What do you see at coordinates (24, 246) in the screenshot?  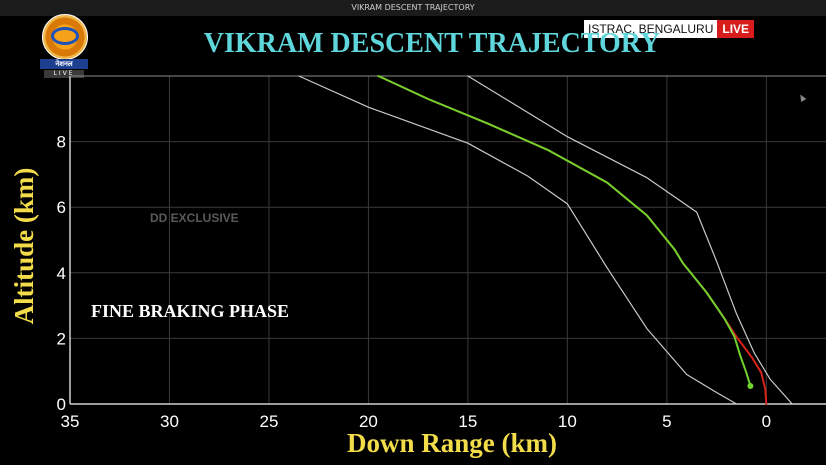 I see `y-axis-label: Altitude (km)` at bounding box center [24, 246].